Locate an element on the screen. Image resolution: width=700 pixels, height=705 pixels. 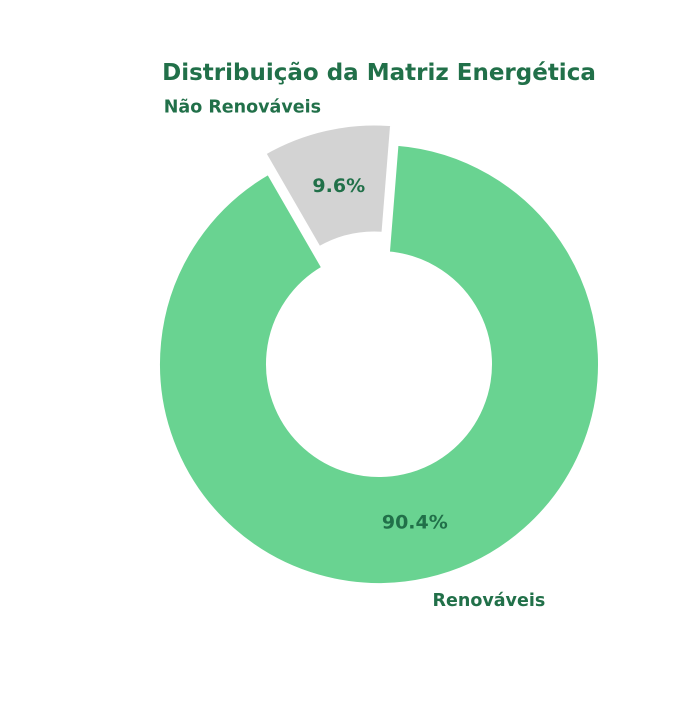
slice-percent-label-1: 9.6% is located at coordinates (338, 186).